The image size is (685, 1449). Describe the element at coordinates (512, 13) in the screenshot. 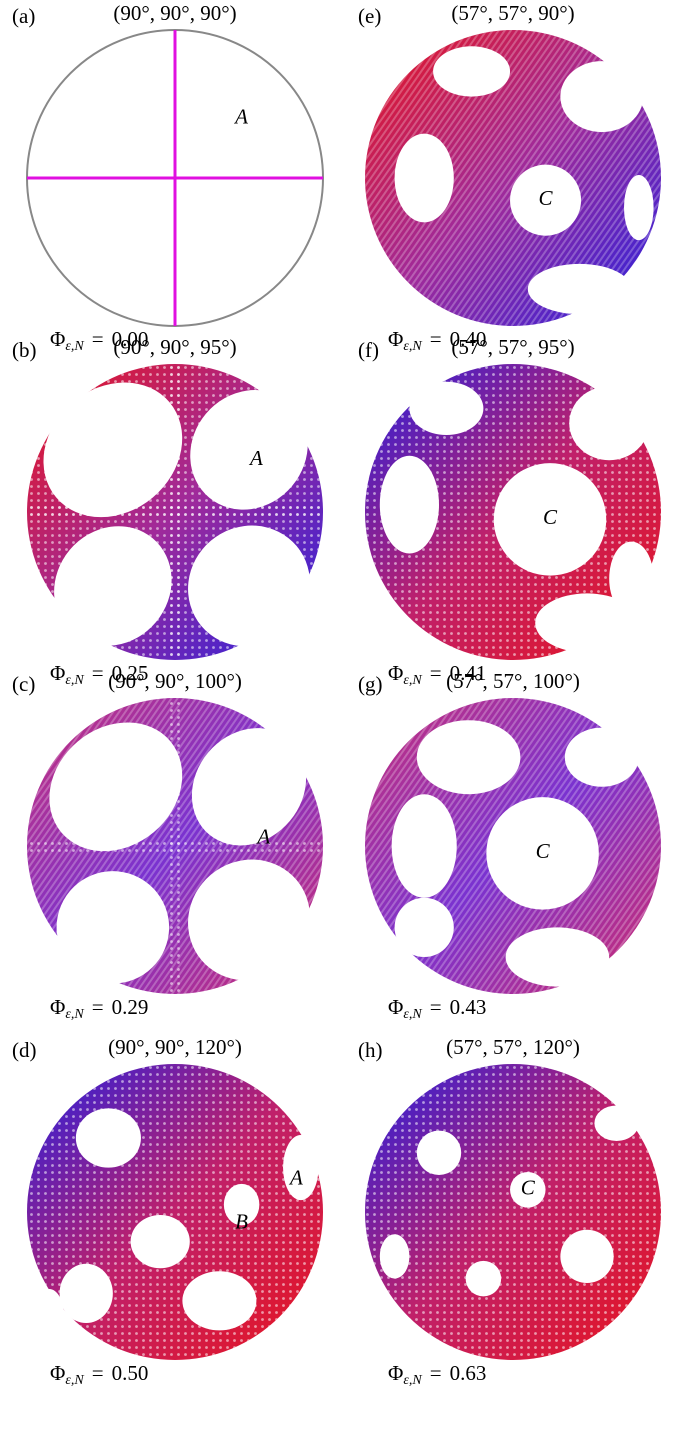

I see `panel-title: (57°, 57°, 90°)` at that location.